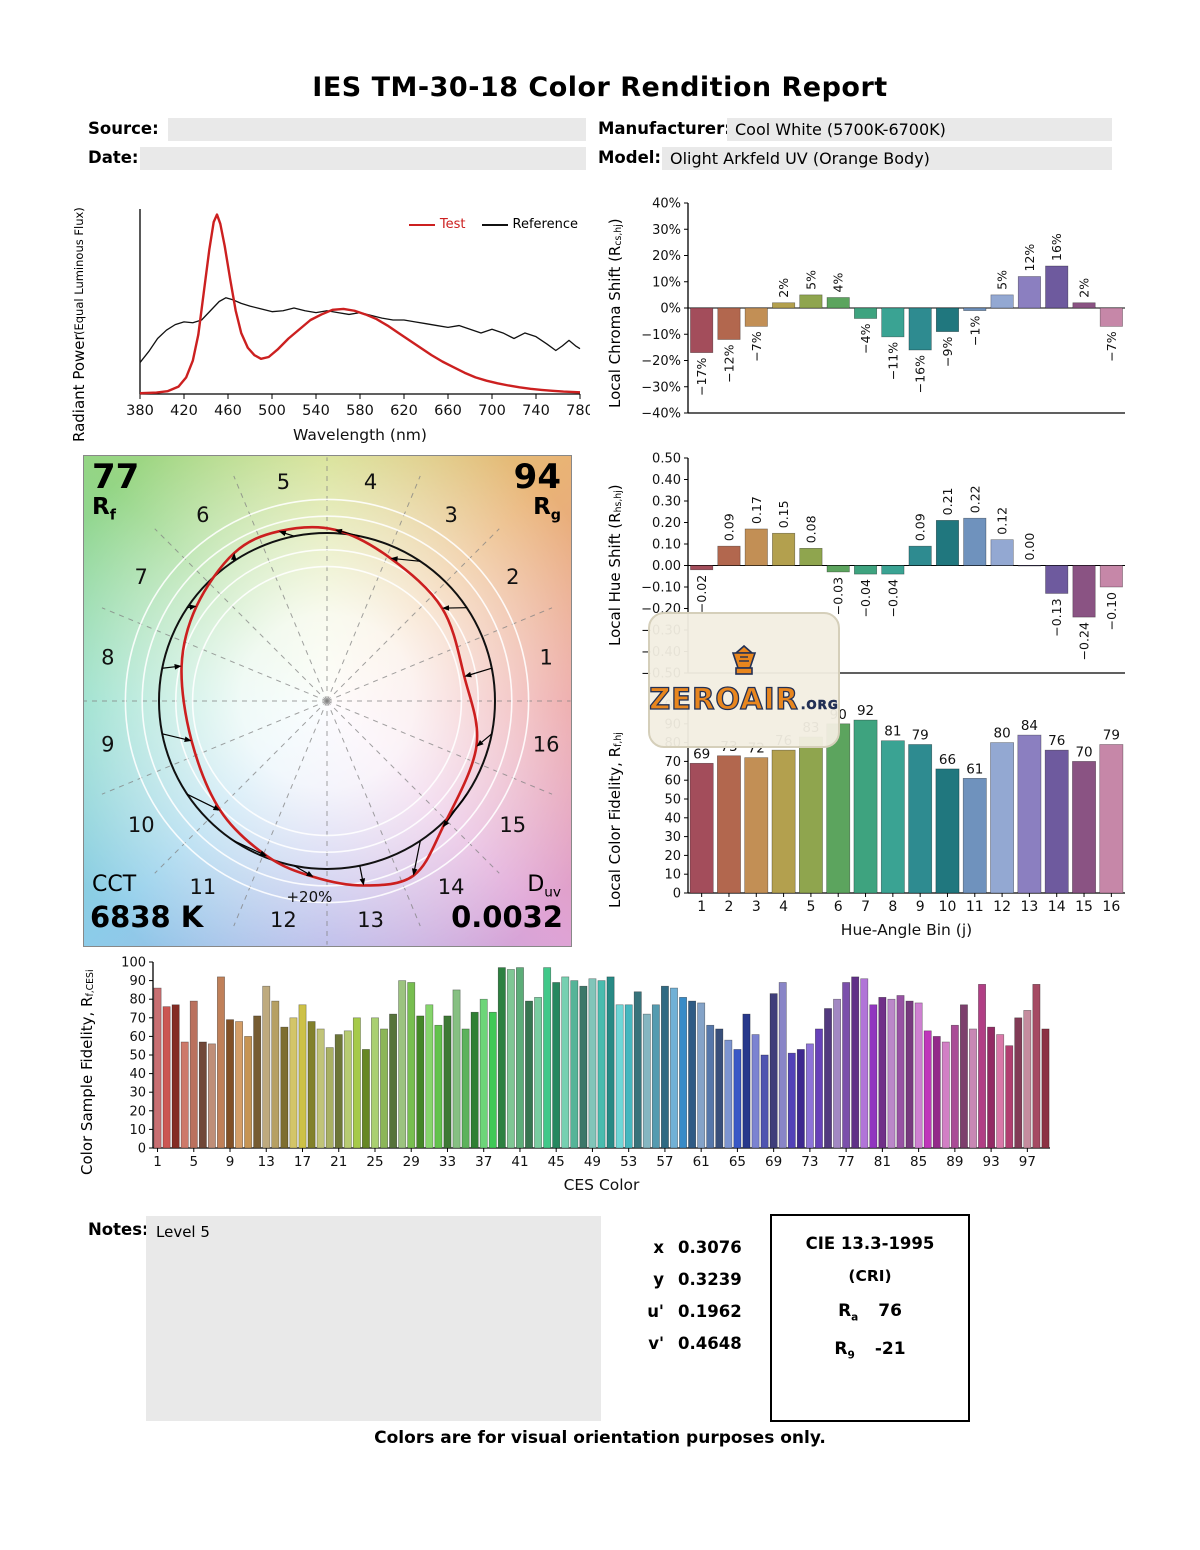  What do you see at coordinates (1002, 280) in the screenshot?
I see `svg-text: 5%` at bounding box center [1002, 280].